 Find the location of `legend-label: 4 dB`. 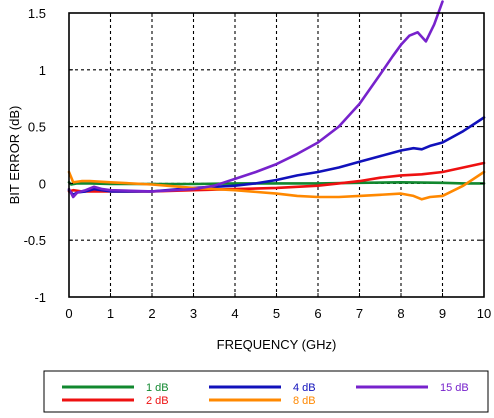

legend-label: 4 dB is located at coordinates (304, 388).